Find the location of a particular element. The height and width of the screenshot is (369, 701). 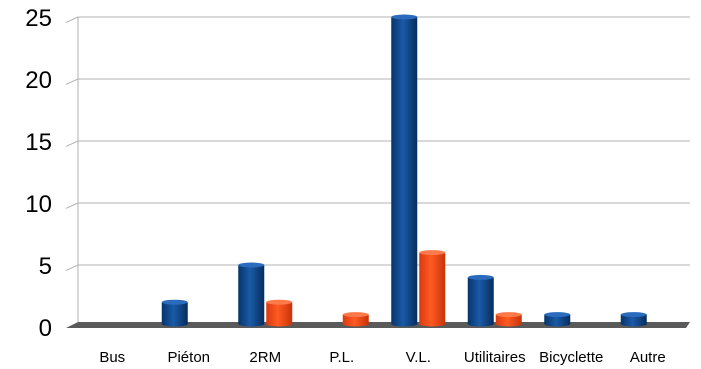

y-tick-label: 15 is located at coordinates (38, 142).